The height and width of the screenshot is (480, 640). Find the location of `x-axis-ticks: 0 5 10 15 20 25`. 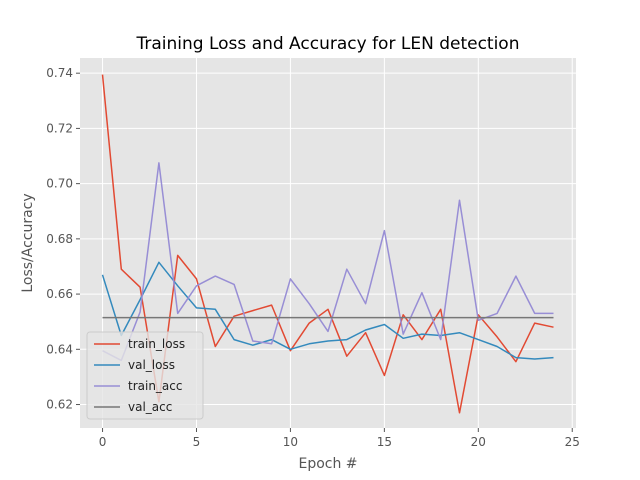

x-axis-ticks: 0 5 10 15 20 25 is located at coordinates (339, 438).